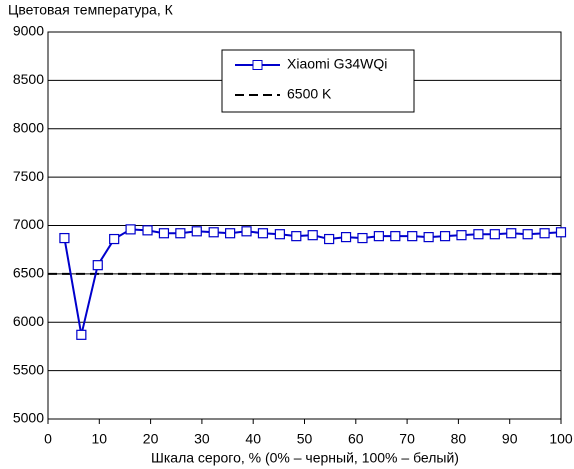 The width and height of the screenshot is (574, 469). Describe the element at coordinates (305, 439) in the screenshot. I see `x-tick-label: 50` at that location.